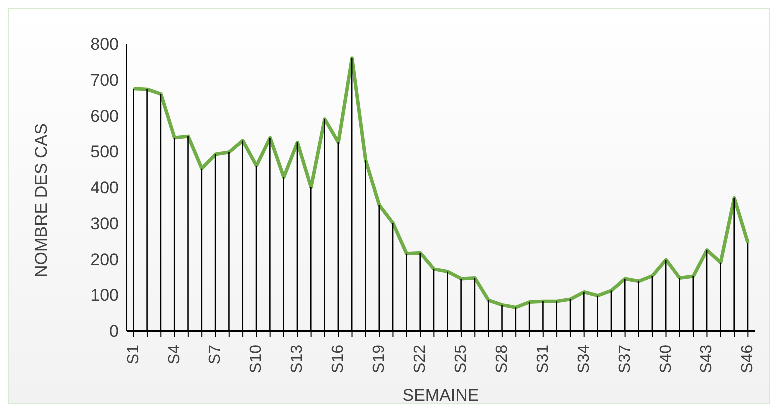 The width and height of the screenshot is (779, 410). I want to click on y-tick-label: 0, so click(114, 332).